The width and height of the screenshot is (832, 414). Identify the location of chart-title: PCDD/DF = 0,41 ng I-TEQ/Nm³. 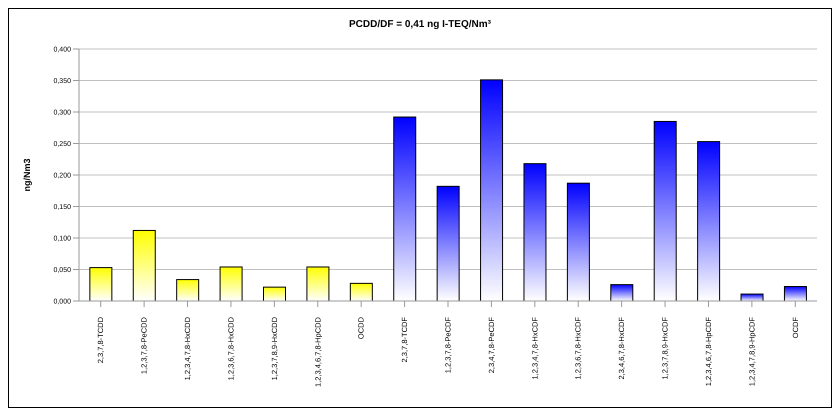
(420, 24).